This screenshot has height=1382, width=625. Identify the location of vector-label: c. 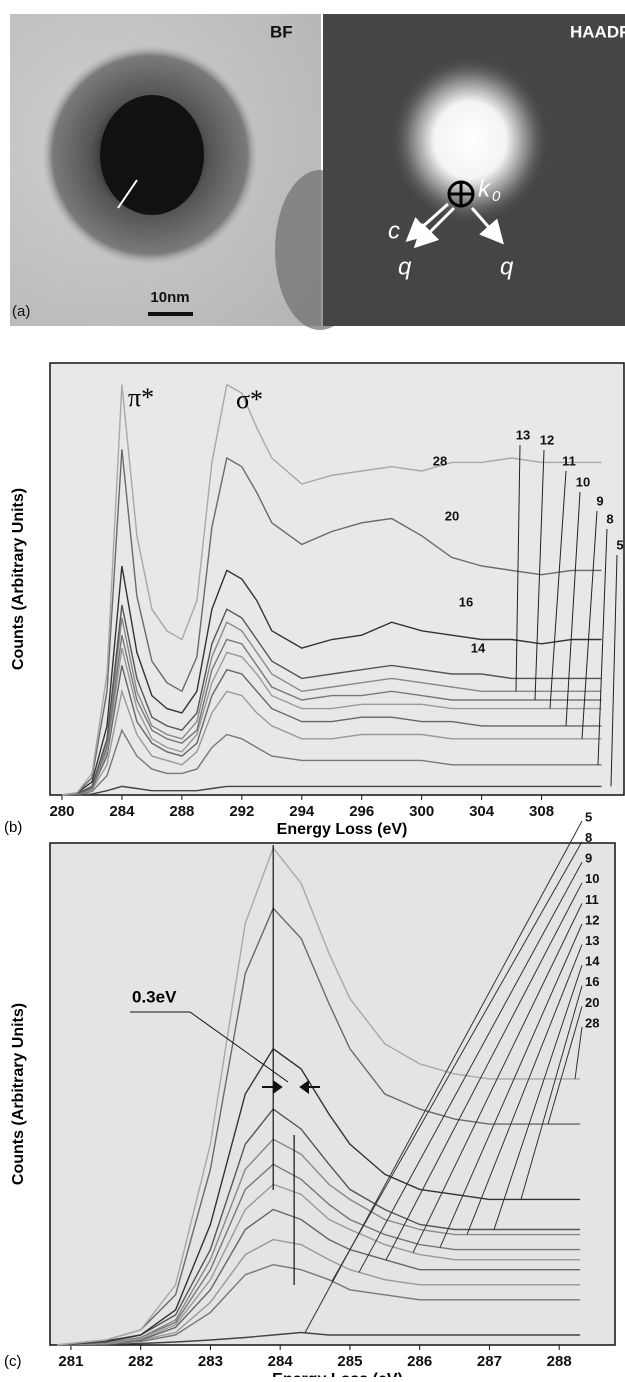
(394, 230).